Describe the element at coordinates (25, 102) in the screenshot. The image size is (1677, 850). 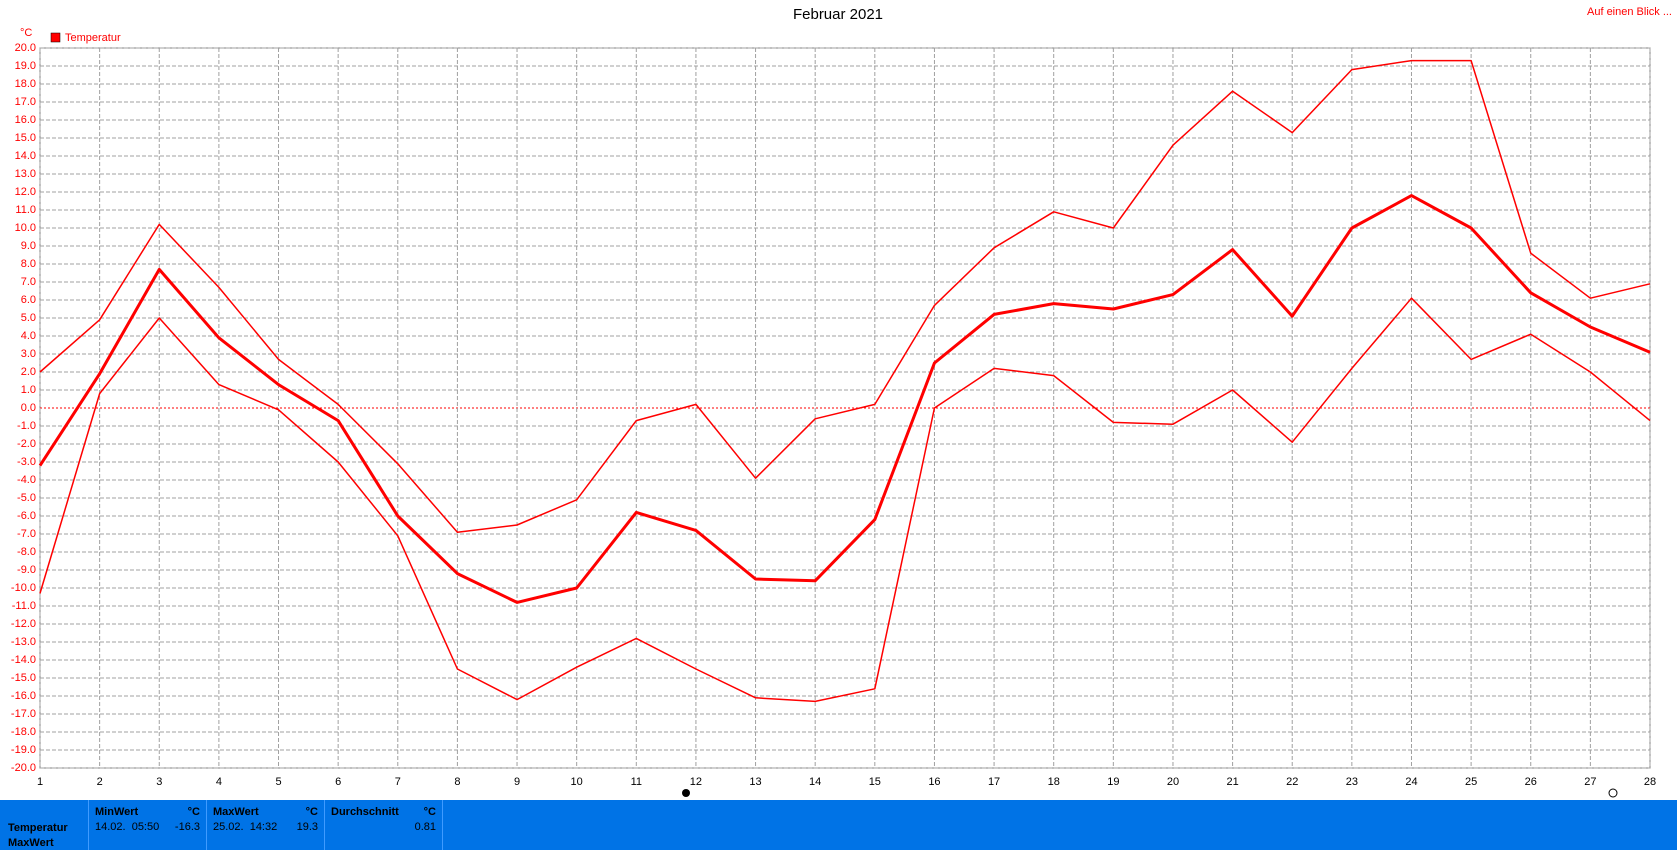
I see `y-tick-label: 17.0` at that location.